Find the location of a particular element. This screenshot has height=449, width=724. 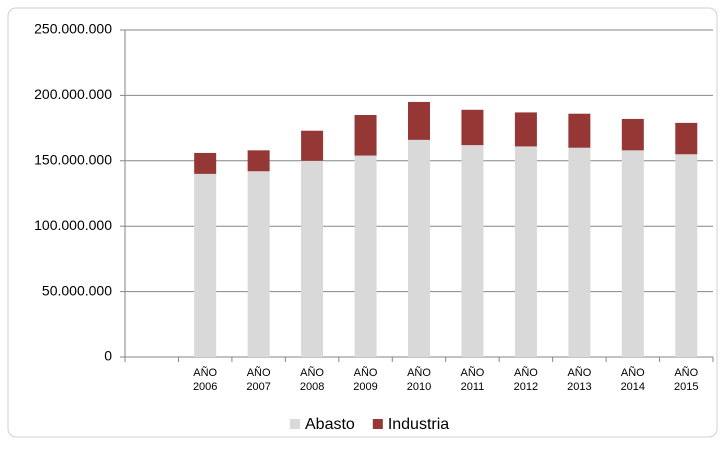

x-tick-label: AÑO 2015 is located at coordinates (686, 379).